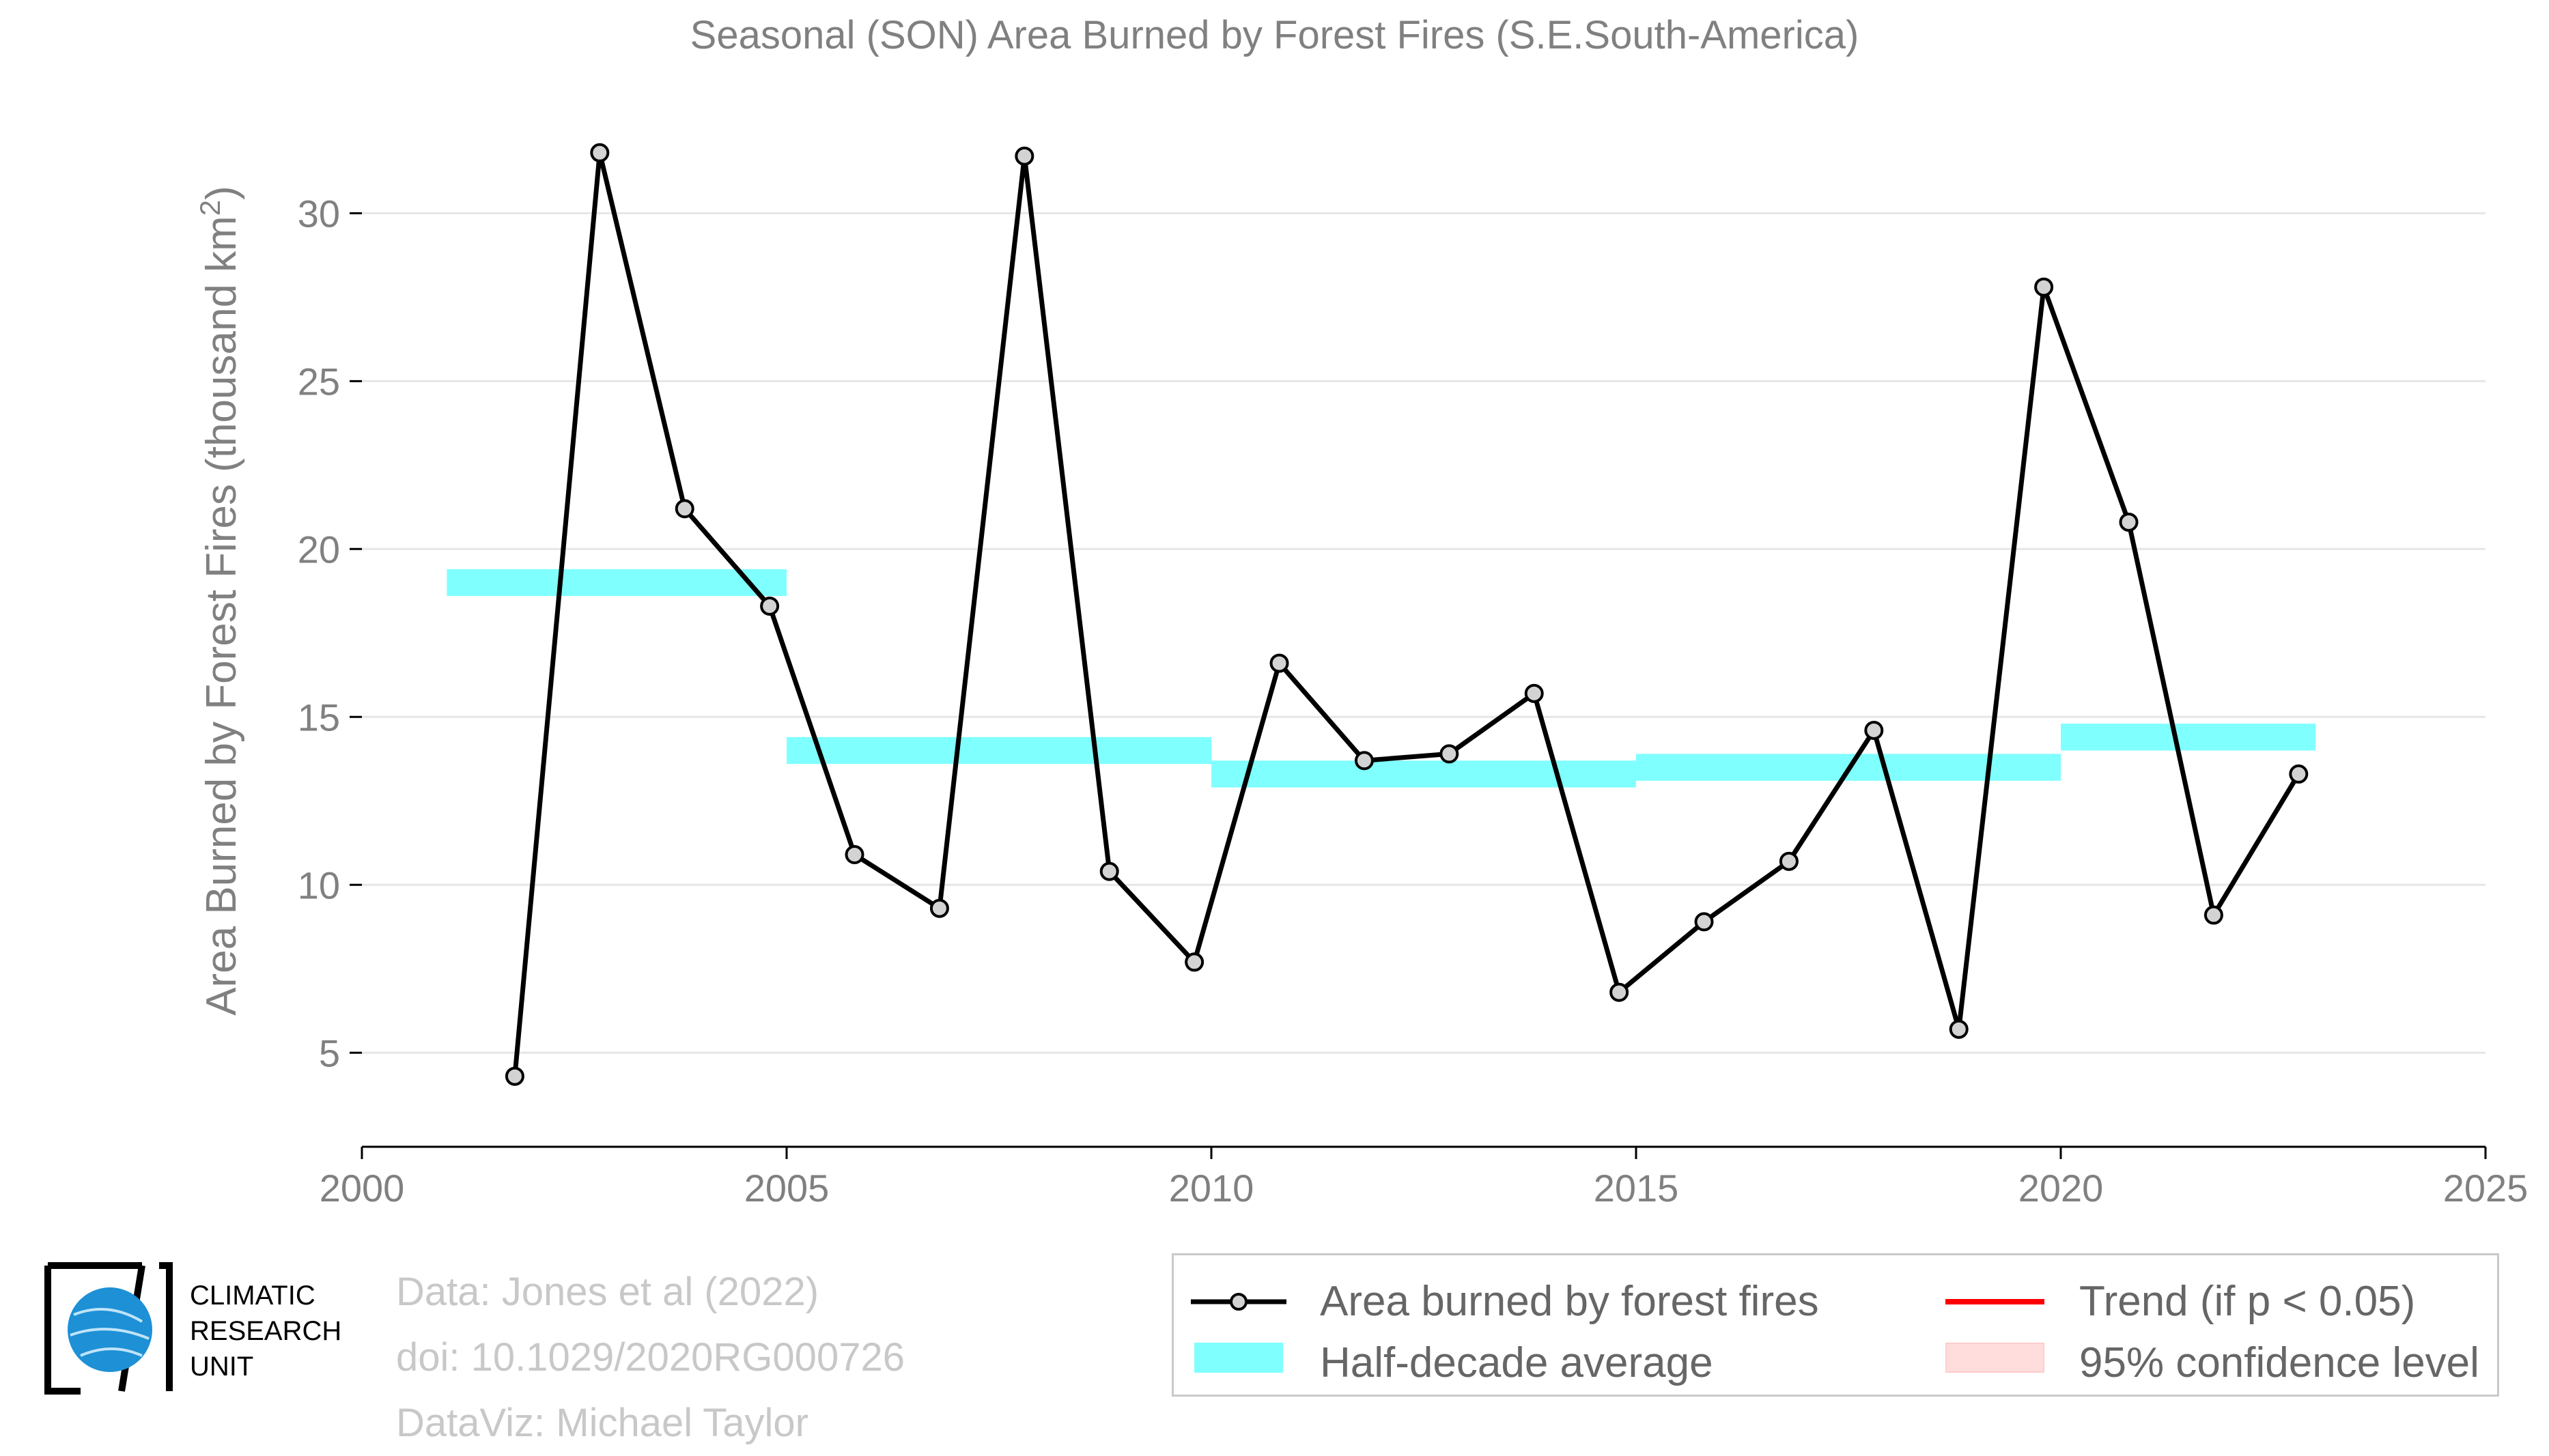 This screenshot has width=2549, height=1456. What do you see at coordinates (1994, 1301) in the screenshot?
I see `legend-trend-swatch` at bounding box center [1994, 1301].